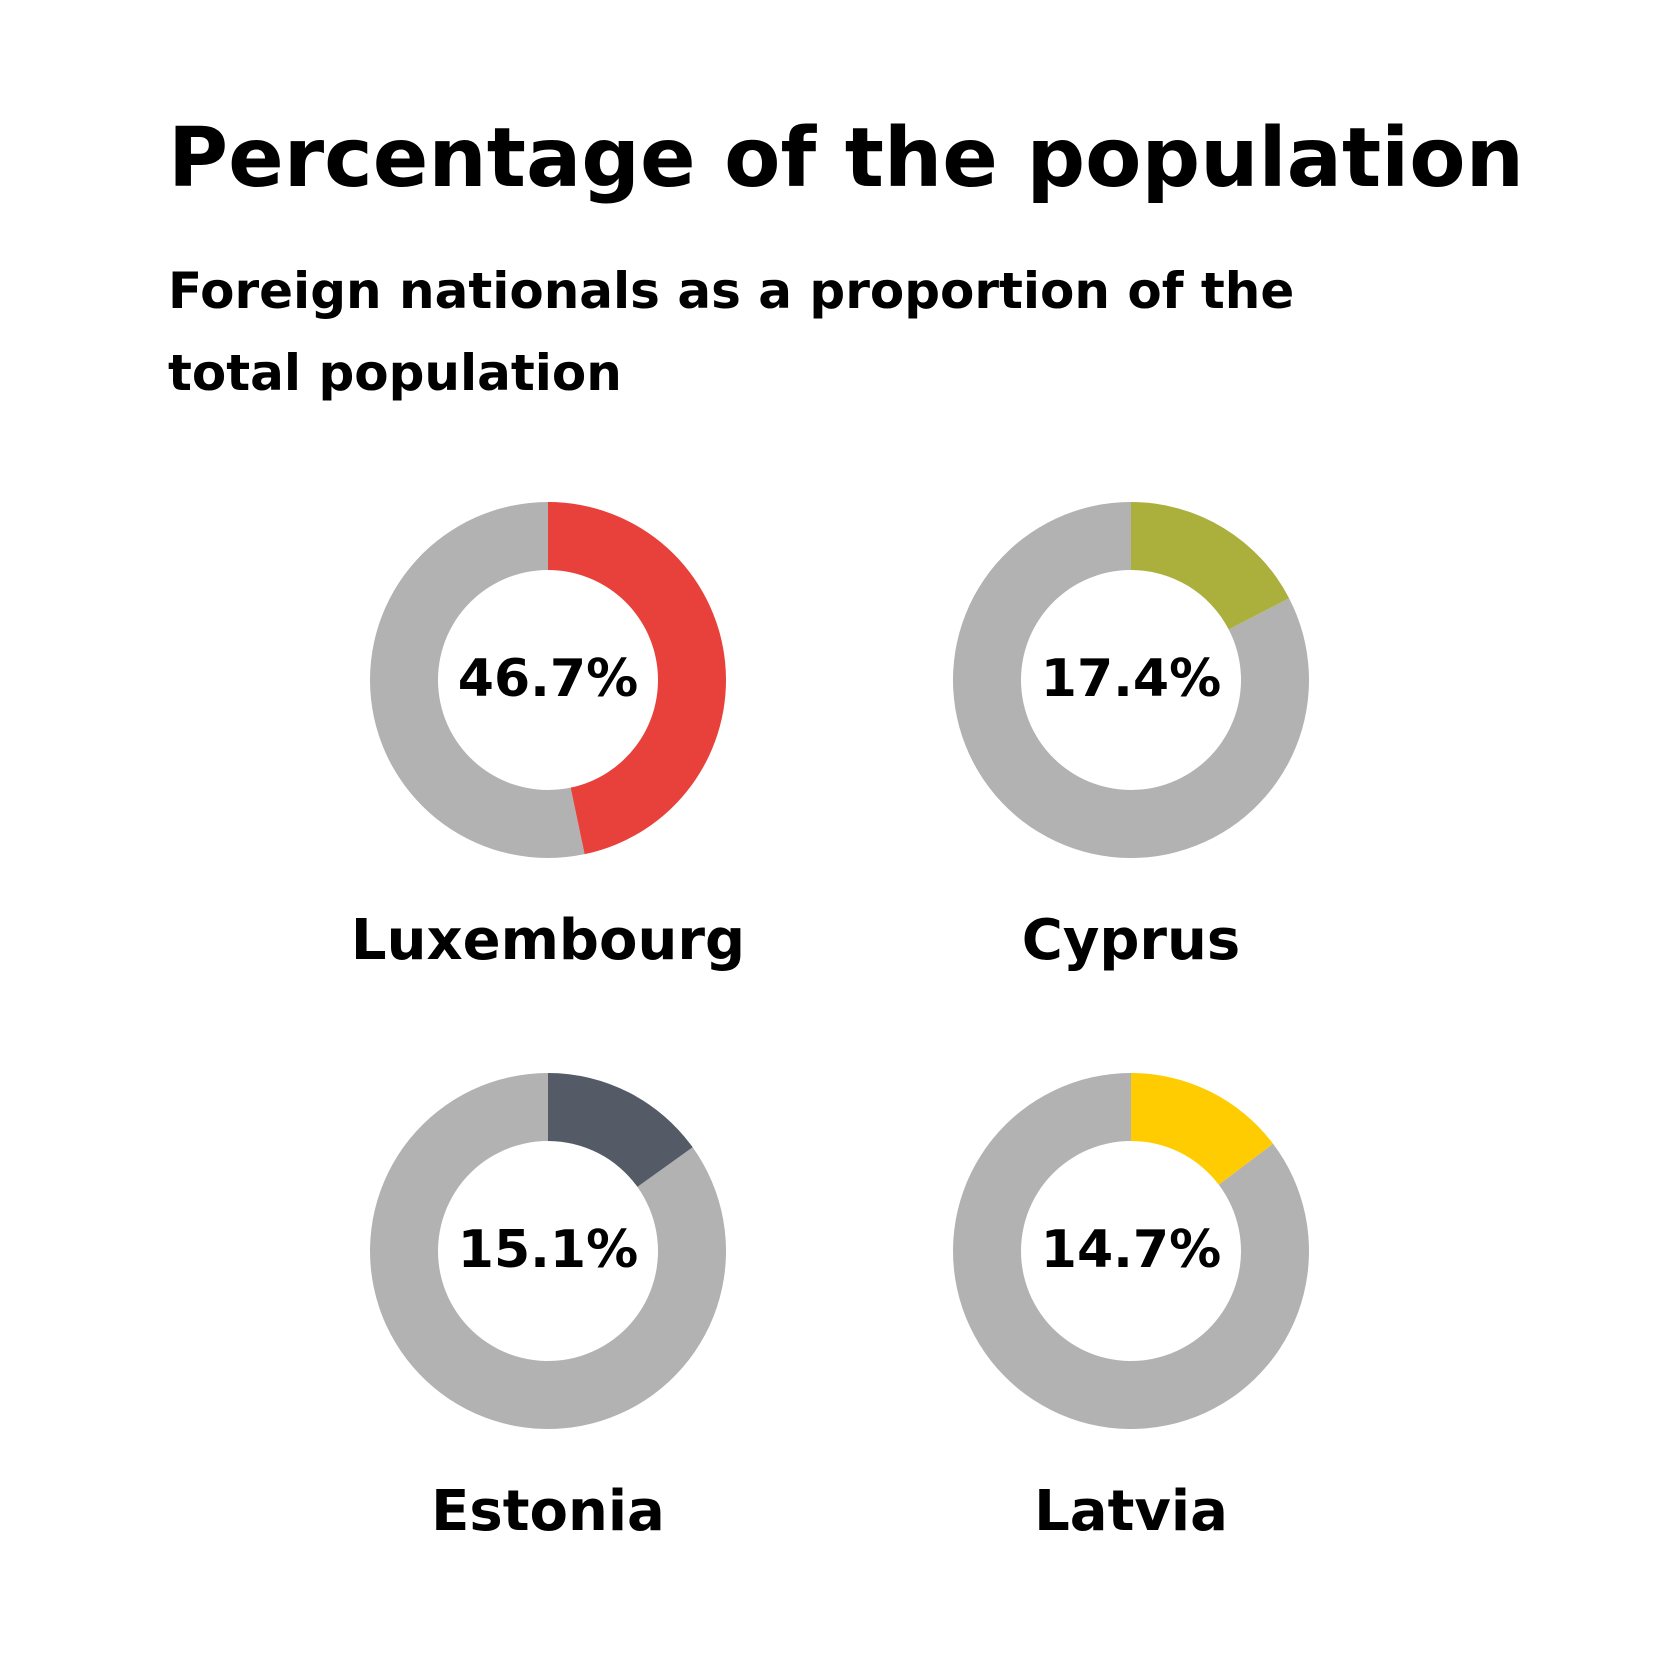 Image resolution: width=1667 pixels, height=1667 pixels. I want to click on donut-value-label: 15.1%, so click(548, 1250).